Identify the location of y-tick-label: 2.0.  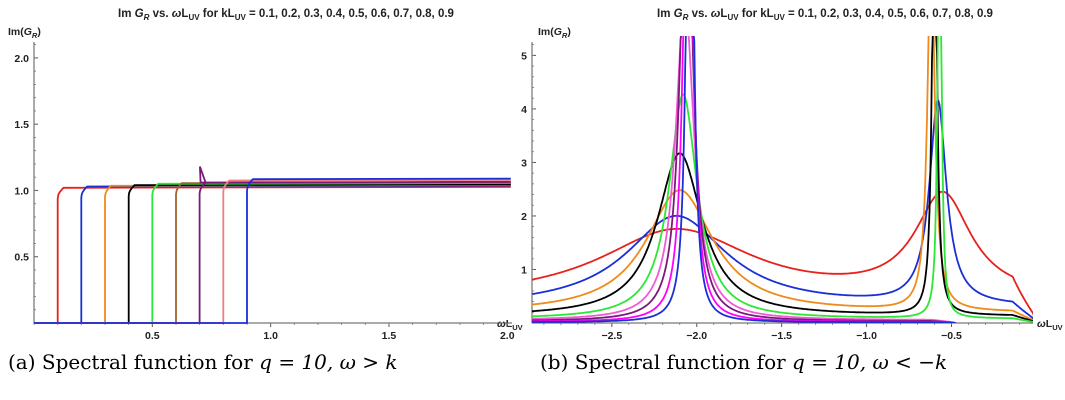
(21, 59).